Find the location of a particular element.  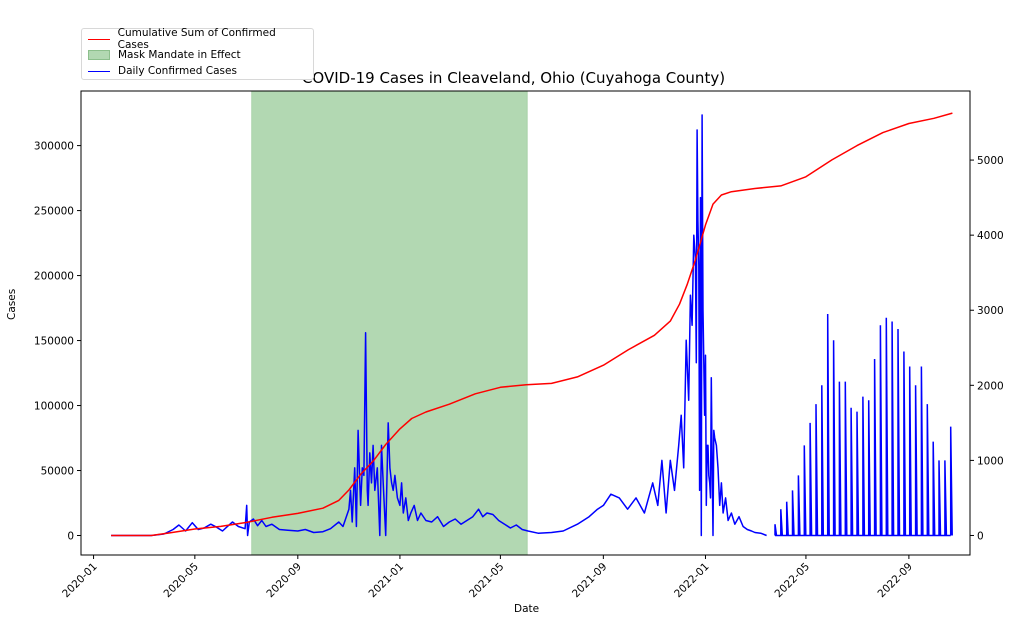

legend-label-cumulative: Cumulative Sum of Confirmed Cases is located at coordinates (196, 39).